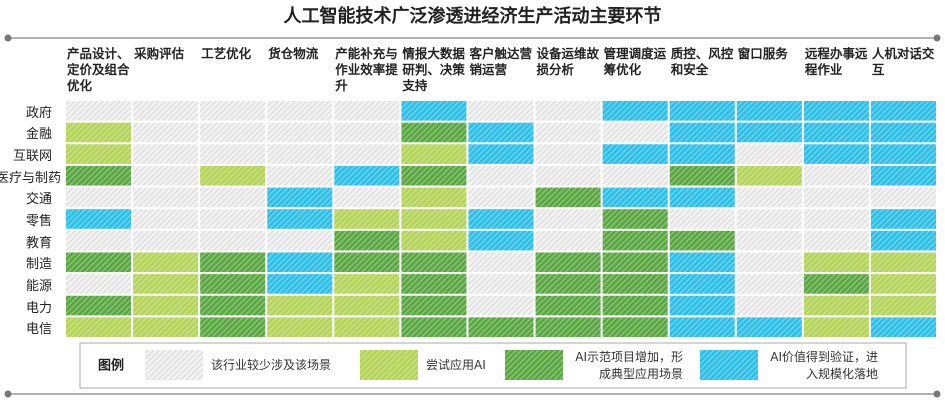 The width and height of the screenshot is (945, 400). What do you see at coordinates (98, 69) in the screenshot?
I see `column-header: 产品设计、定价及组合优化` at bounding box center [98, 69].